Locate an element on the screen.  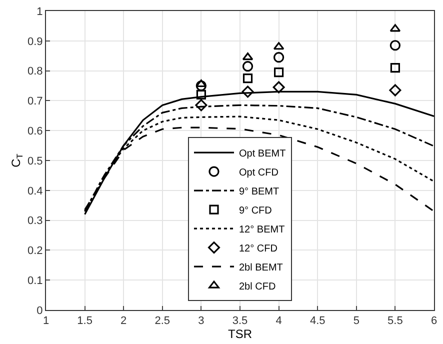
legend-label: Opt CFD is located at coordinates (258, 172).